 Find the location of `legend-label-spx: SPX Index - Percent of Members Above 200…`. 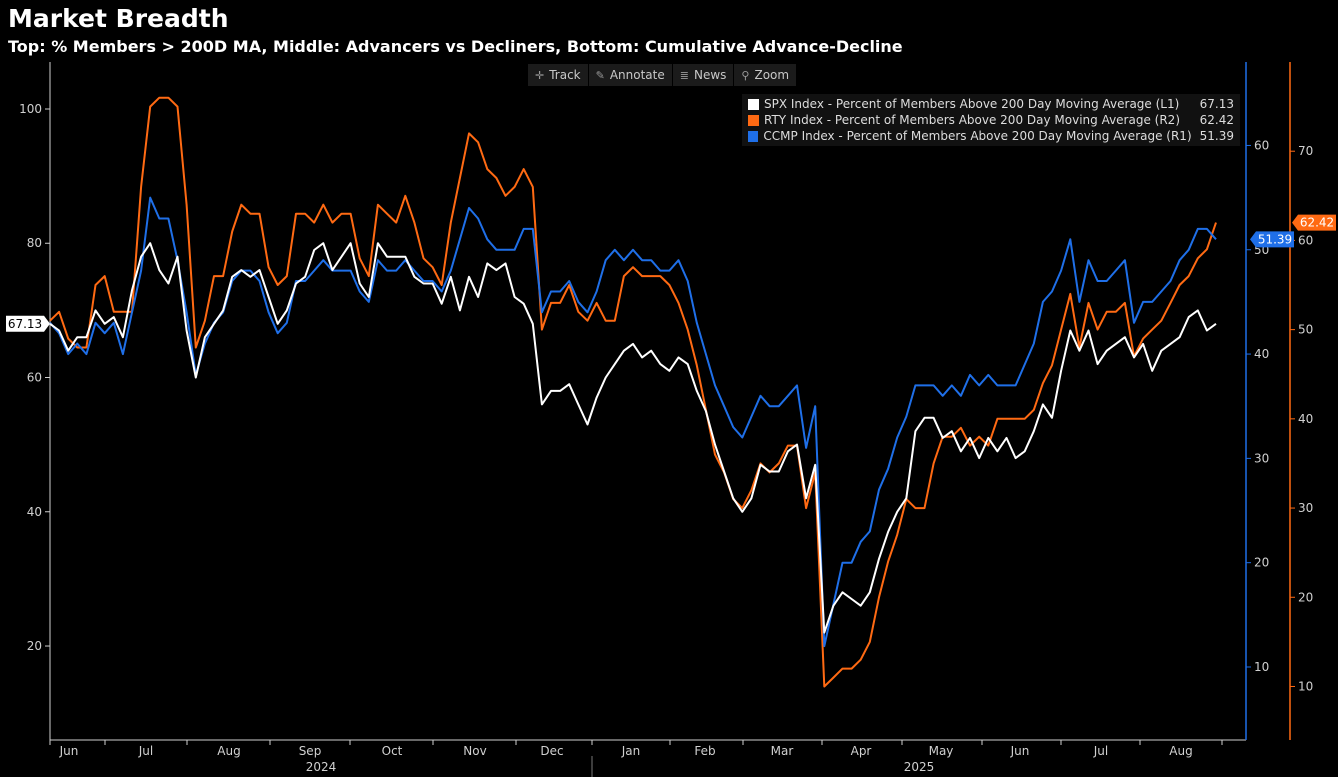

legend-label-spx: SPX Index - Percent of Members Above 200… is located at coordinates (972, 104).